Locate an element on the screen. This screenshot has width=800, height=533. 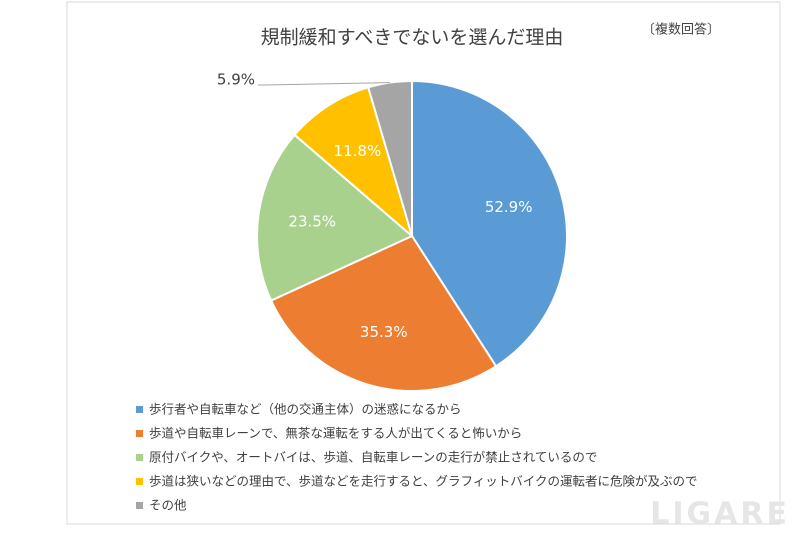
data-label: 35.3% is located at coordinates (384, 332).